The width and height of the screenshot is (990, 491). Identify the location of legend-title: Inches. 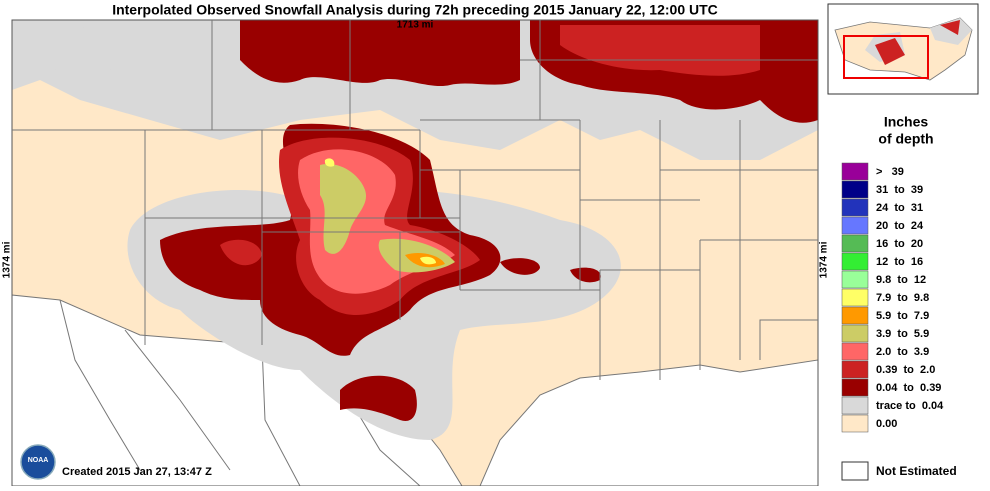
(906, 122).